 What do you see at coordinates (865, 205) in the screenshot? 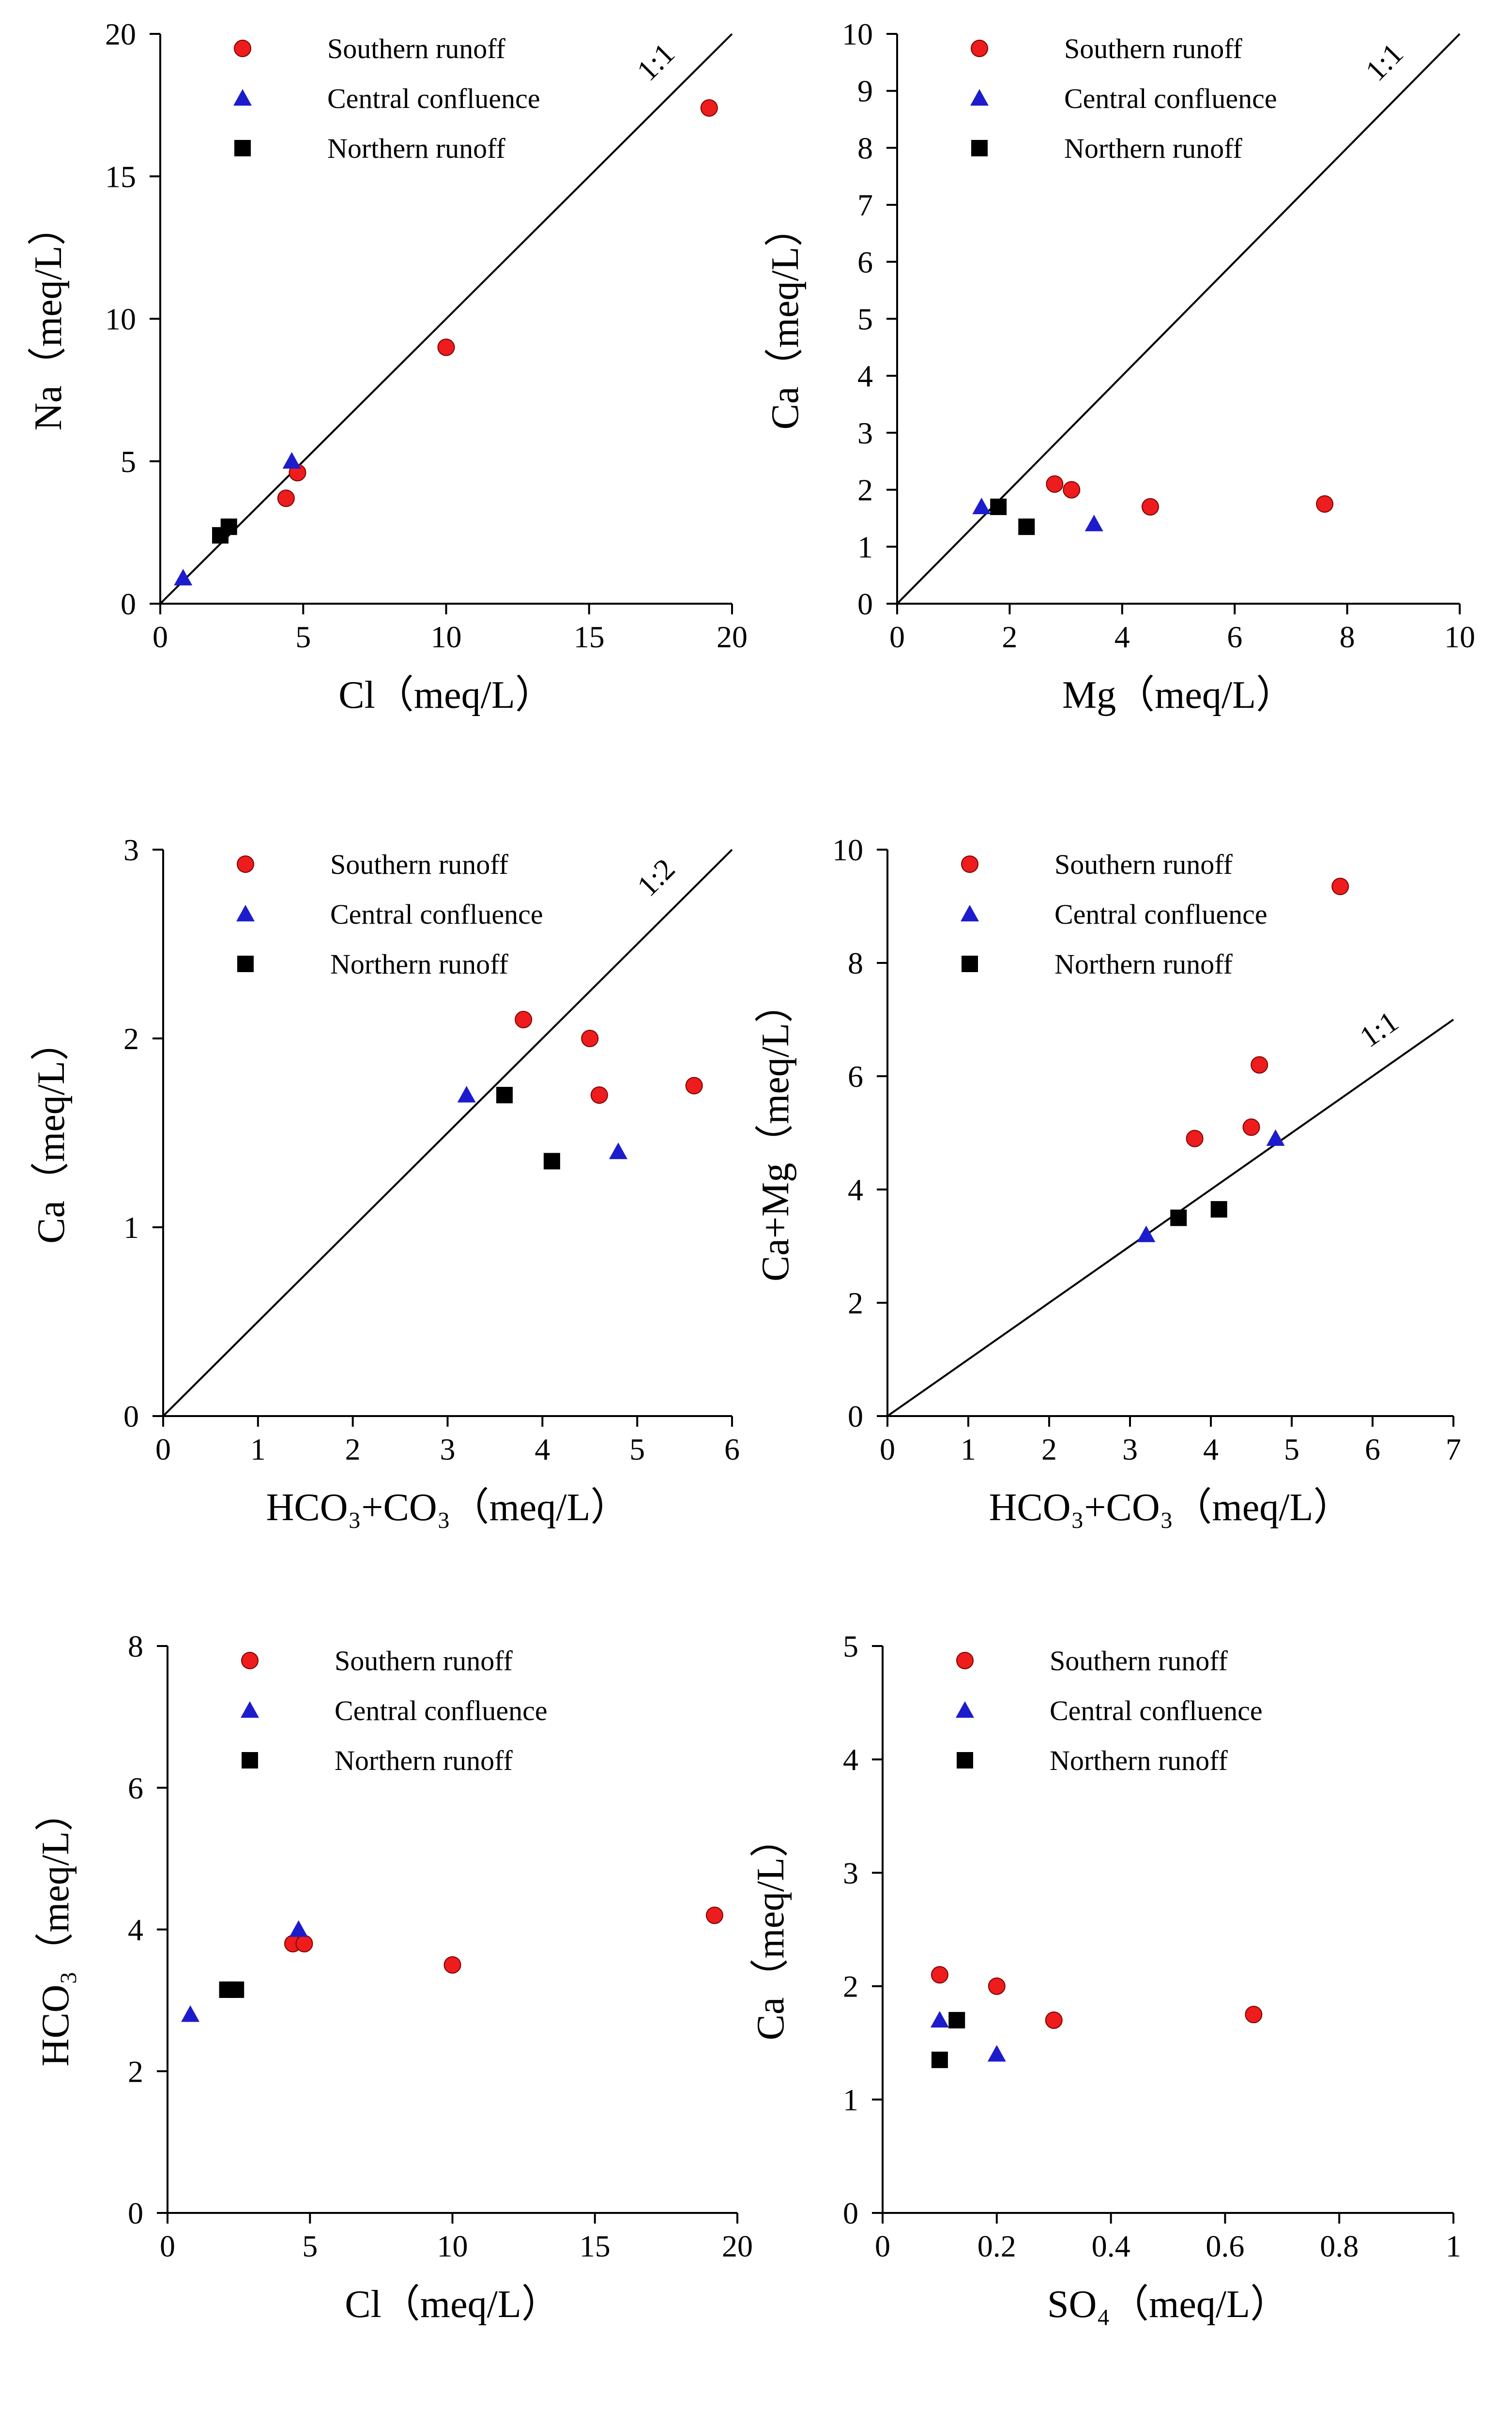
I see `y-tick-label: 7` at bounding box center [865, 205].